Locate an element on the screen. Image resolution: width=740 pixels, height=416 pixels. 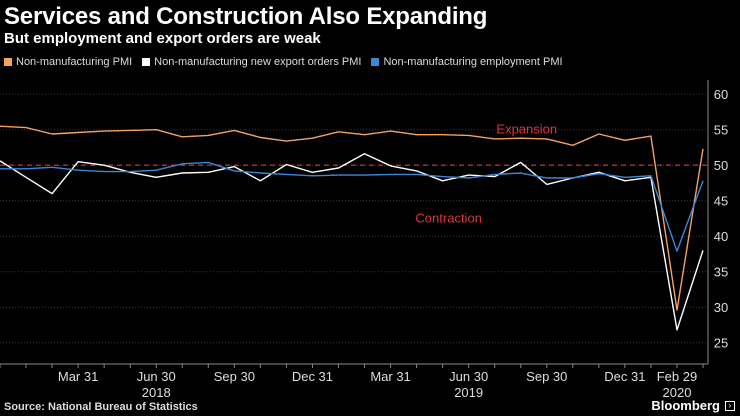
legend-label: Non-manufacturing new export orders PMI is located at coordinates (258, 62).